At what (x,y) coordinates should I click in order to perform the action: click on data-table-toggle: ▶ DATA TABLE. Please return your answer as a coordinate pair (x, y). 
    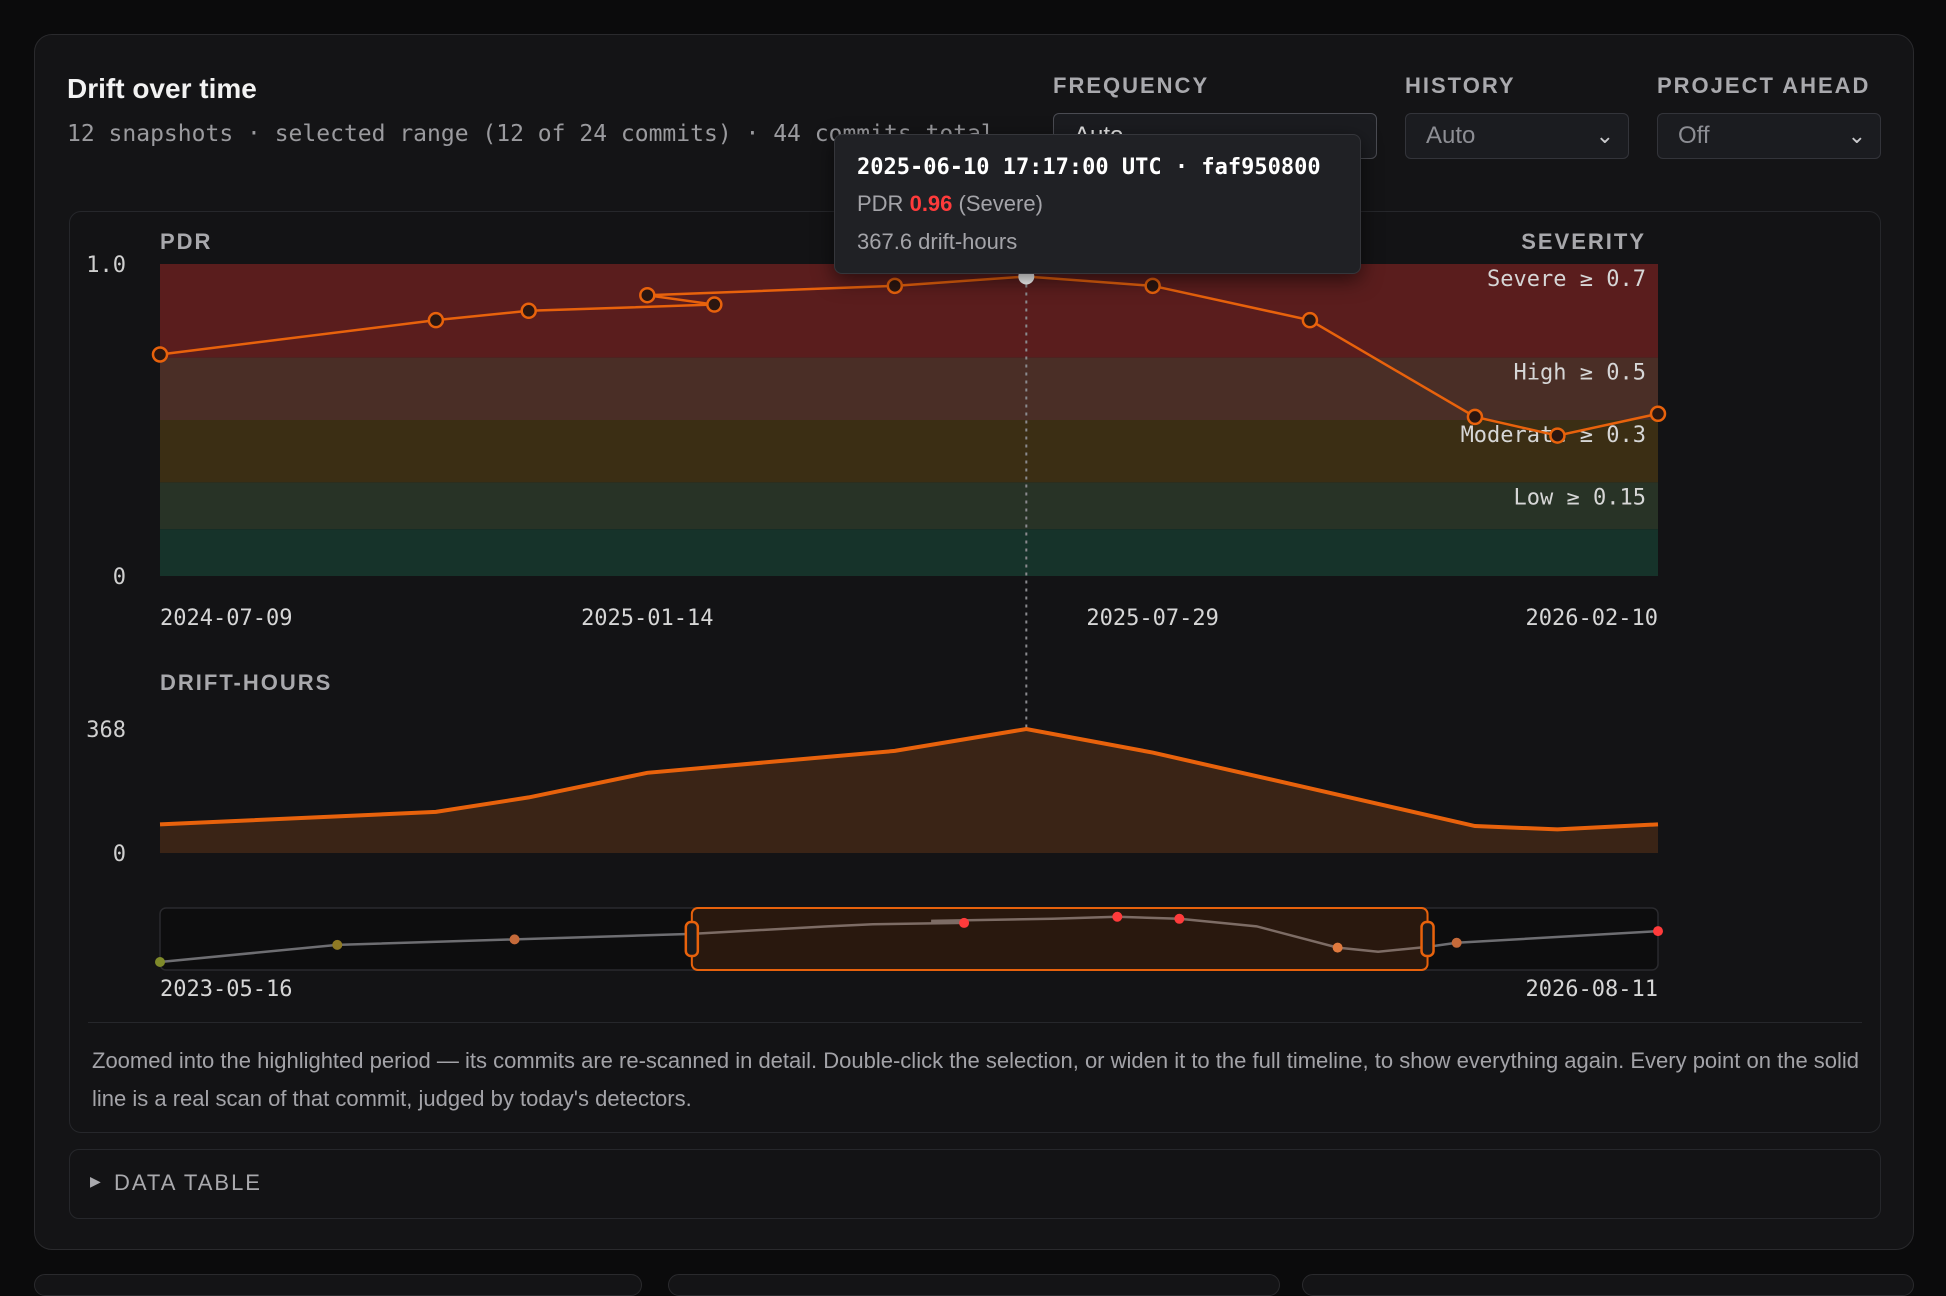
    Looking at the image, I should click on (975, 1184).